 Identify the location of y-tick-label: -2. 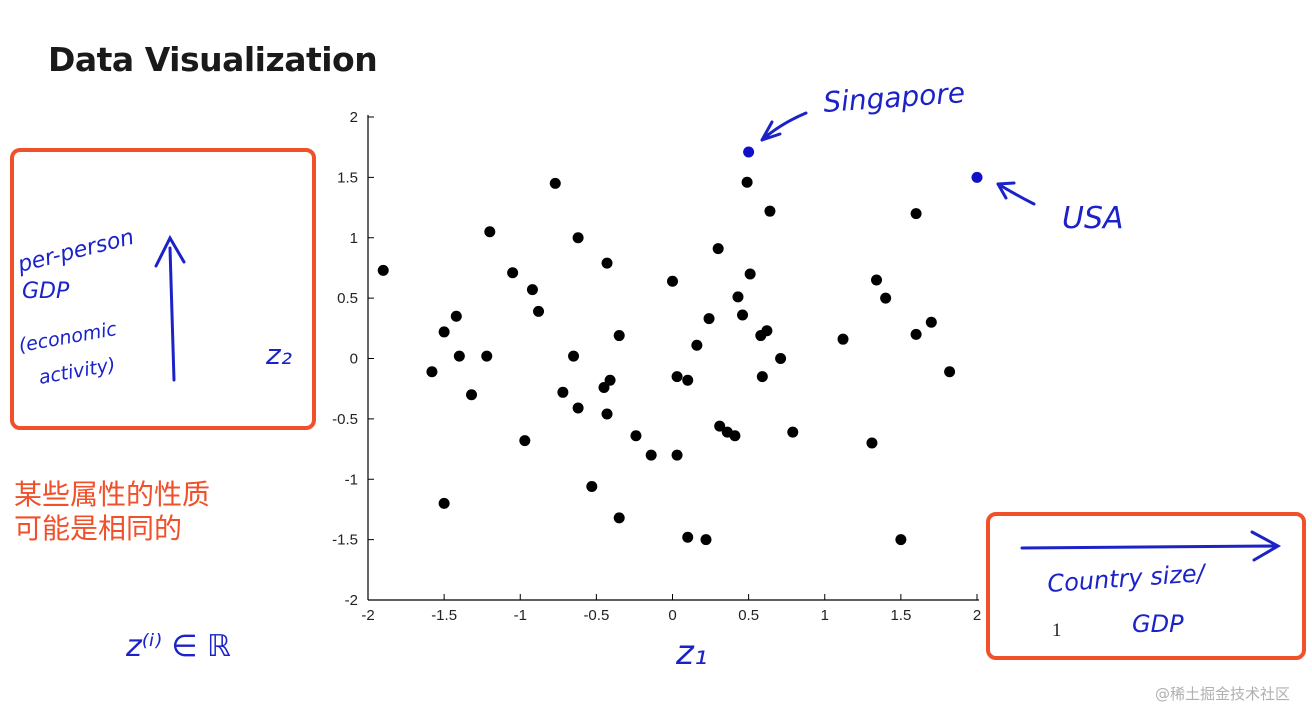
(351, 600).